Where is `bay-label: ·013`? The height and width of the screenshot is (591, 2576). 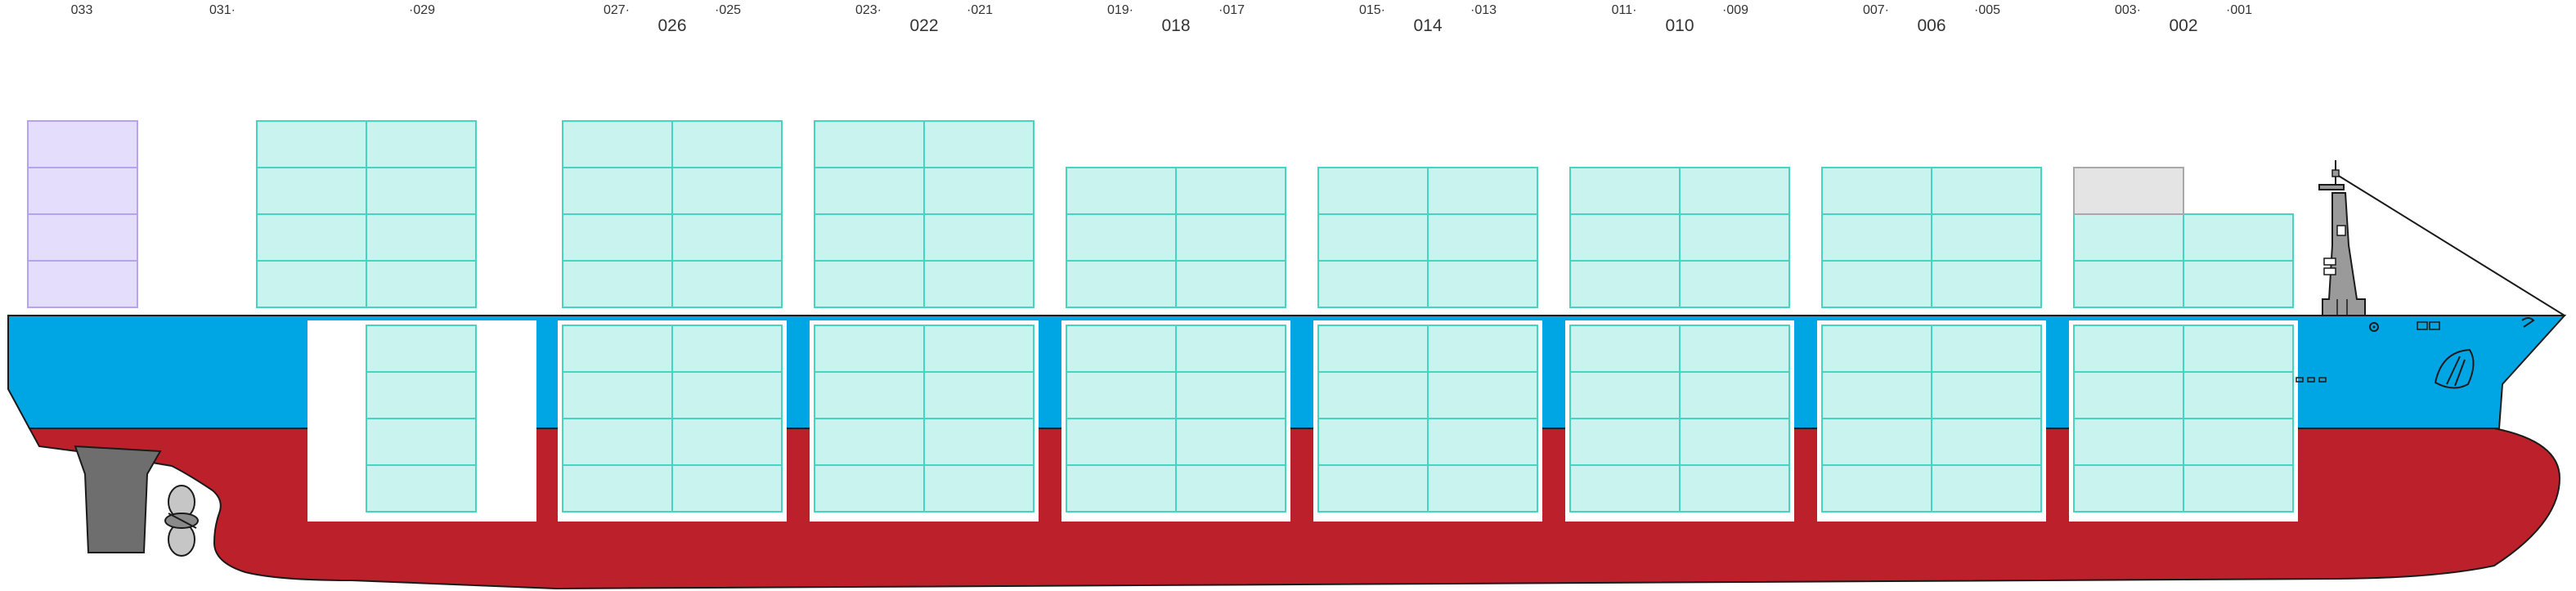
bay-label: ·013 is located at coordinates (1483, 10).